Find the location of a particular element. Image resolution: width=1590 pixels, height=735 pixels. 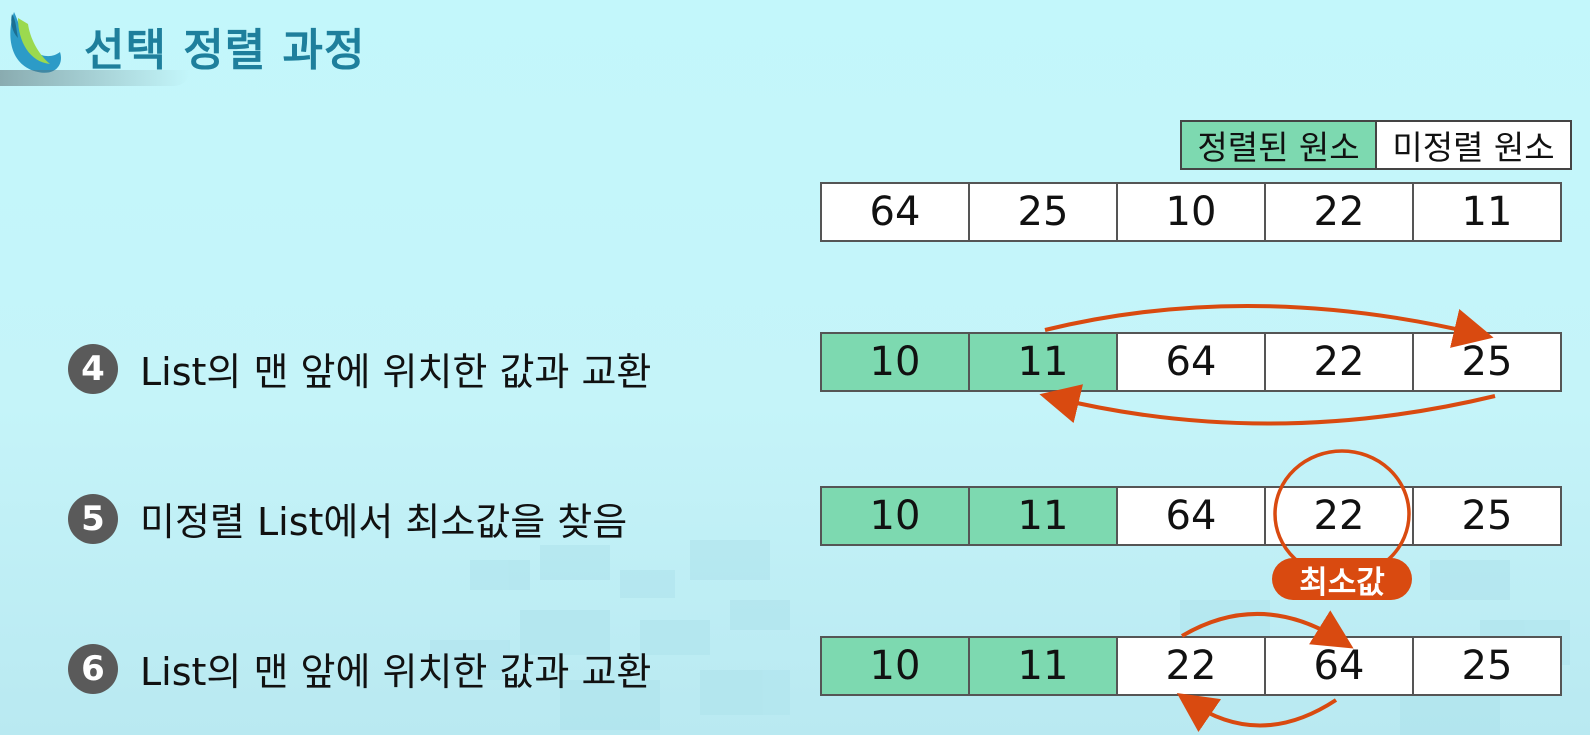

legend: 정렬된 원소 미정렬 원소 is located at coordinates (1376, 145).